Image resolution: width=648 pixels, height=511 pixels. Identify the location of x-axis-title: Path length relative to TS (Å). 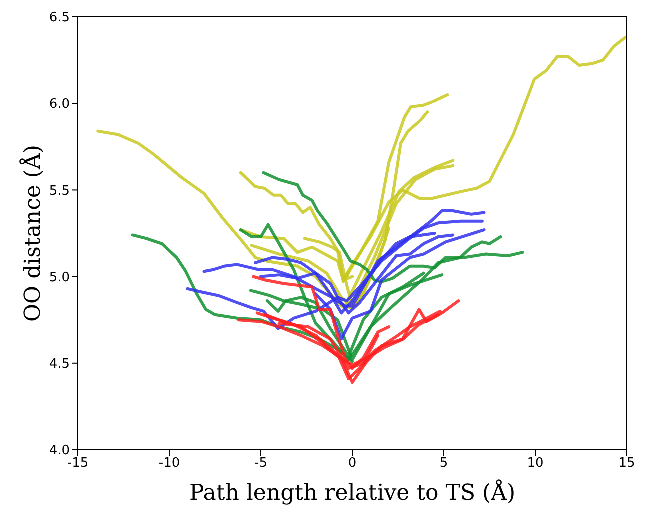
(352, 492).